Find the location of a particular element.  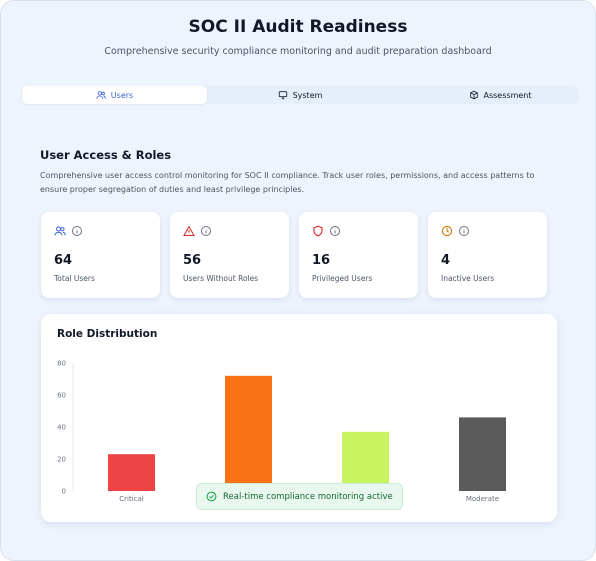

clock-icon is located at coordinates (447, 231).